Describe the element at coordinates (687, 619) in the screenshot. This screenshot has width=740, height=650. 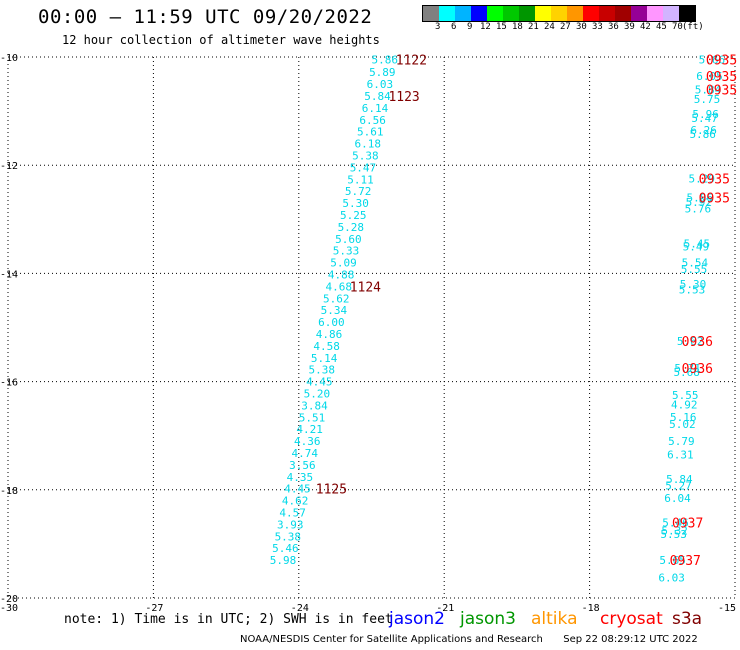
I see `legend-item-s3a: s3a` at that location.